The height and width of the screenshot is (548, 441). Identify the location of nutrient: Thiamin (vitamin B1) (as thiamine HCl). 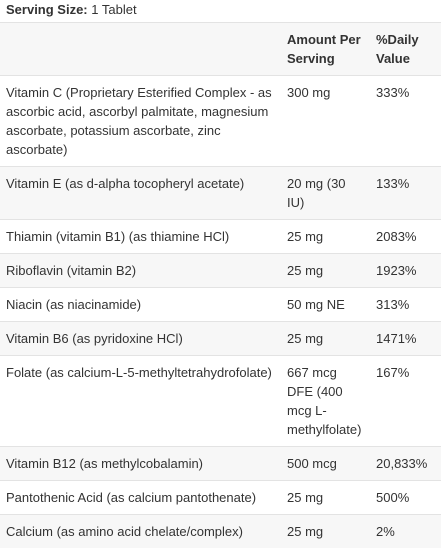
(140, 237).